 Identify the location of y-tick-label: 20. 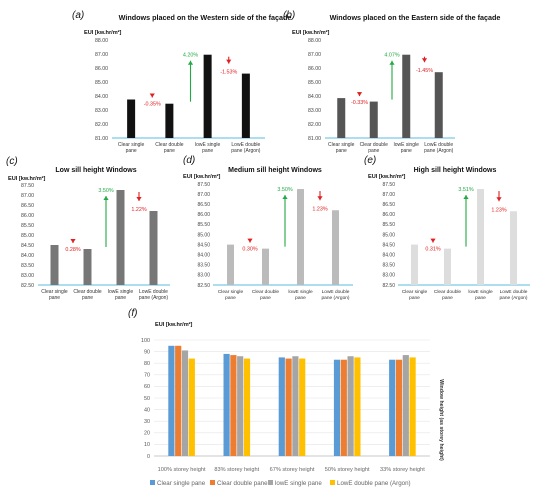
(147, 434).